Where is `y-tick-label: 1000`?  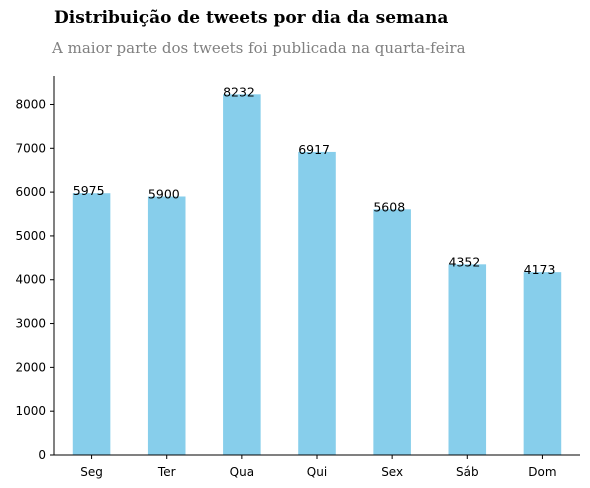 y-tick-label: 1000 is located at coordinates (30, 411).